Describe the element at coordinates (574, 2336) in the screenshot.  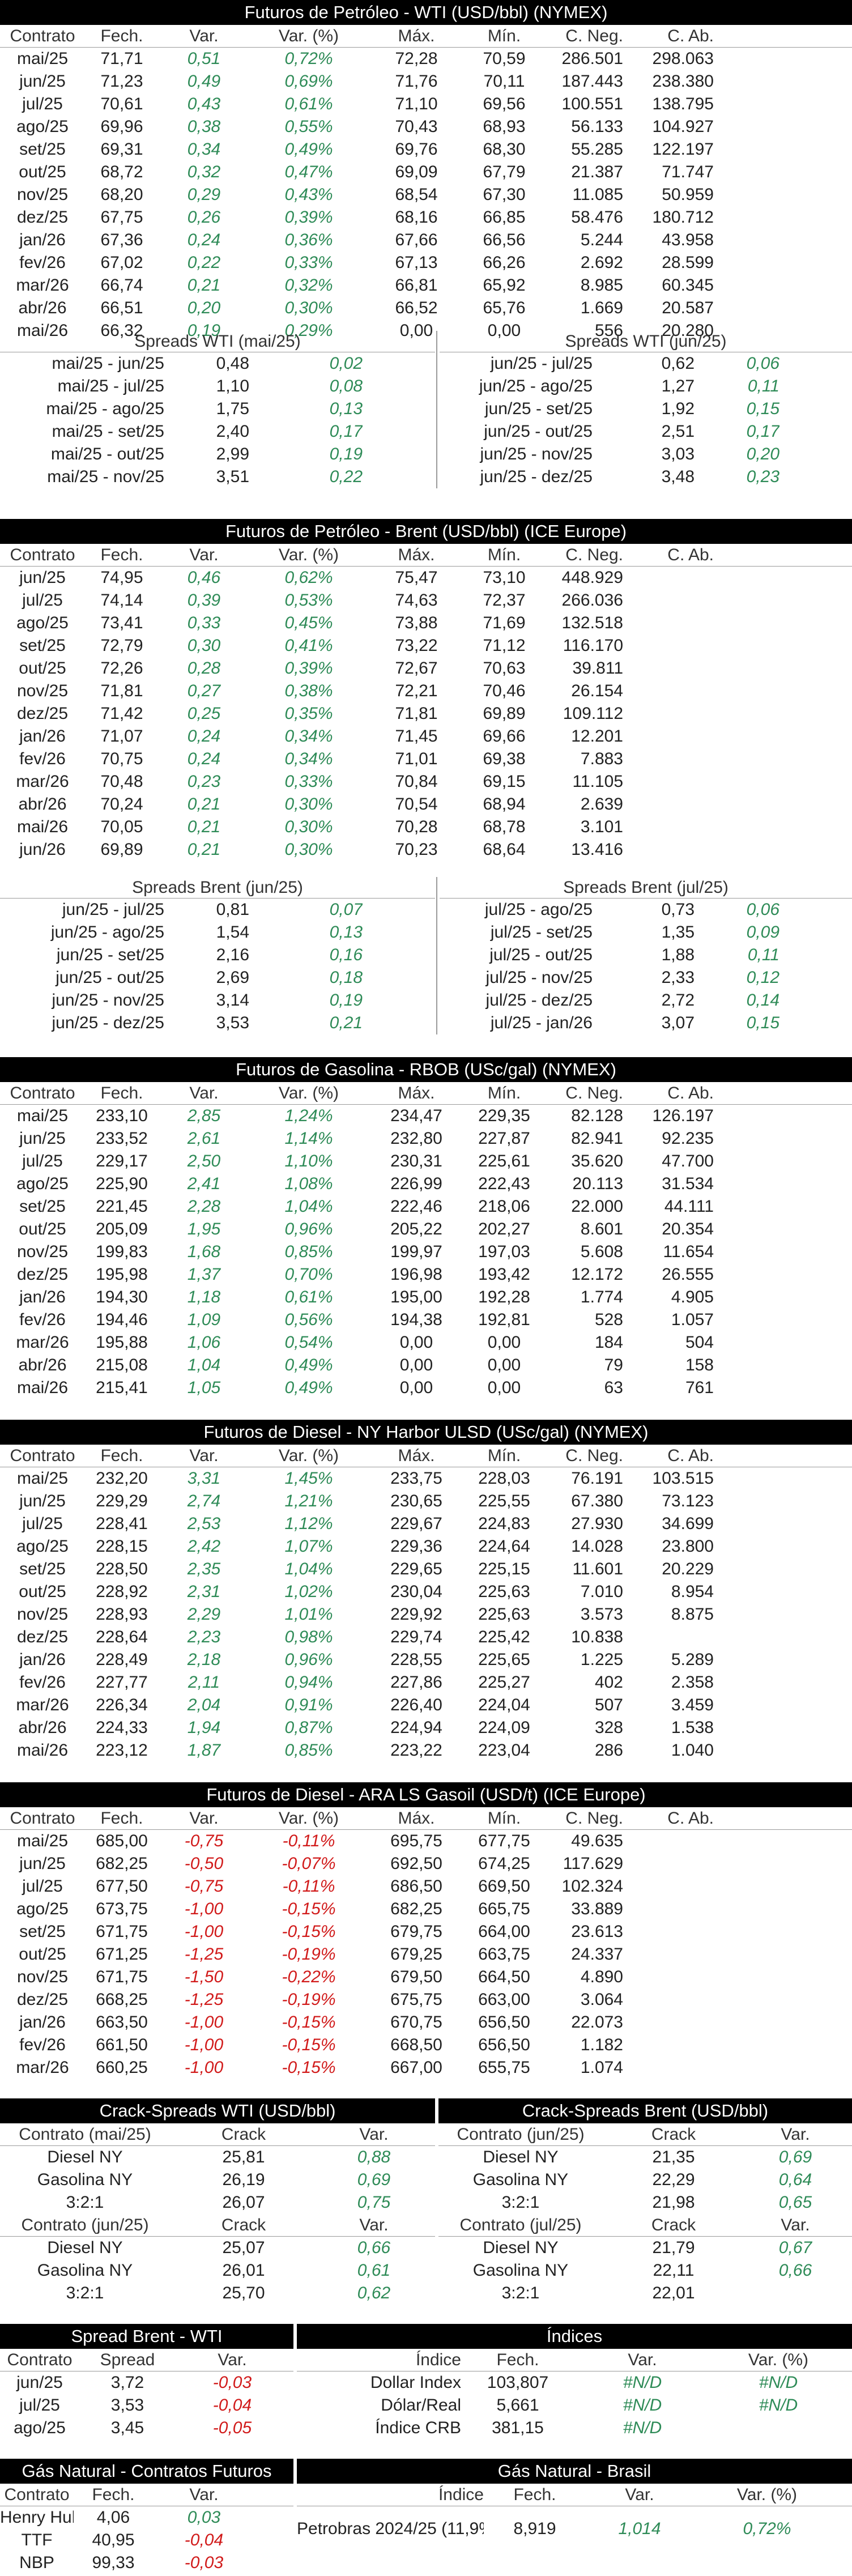
I see `indices-header: Índices` at that location.